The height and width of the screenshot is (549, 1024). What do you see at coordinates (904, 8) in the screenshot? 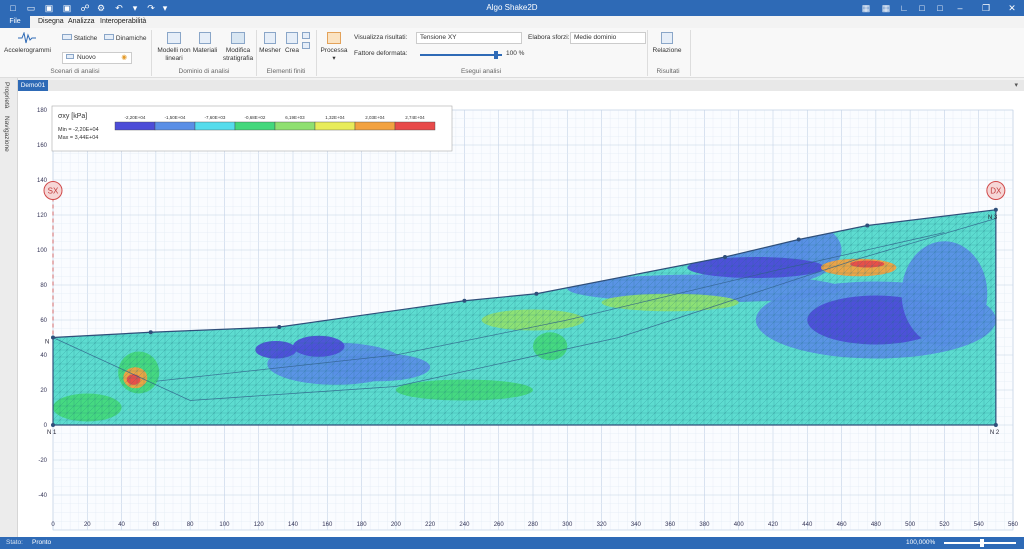
I see `axes-icon: ∟` at bounding box center [904, 8].